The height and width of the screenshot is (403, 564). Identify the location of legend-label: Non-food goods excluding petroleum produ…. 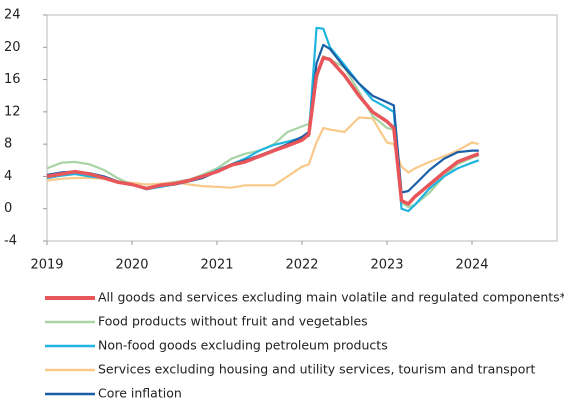
(243, 345).